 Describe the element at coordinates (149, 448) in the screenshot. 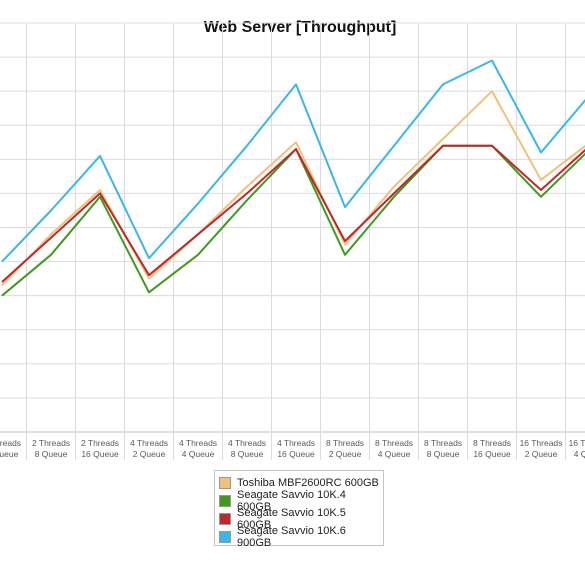

I see `x-tick-label: 4 Threads 2 Queue` at that location.